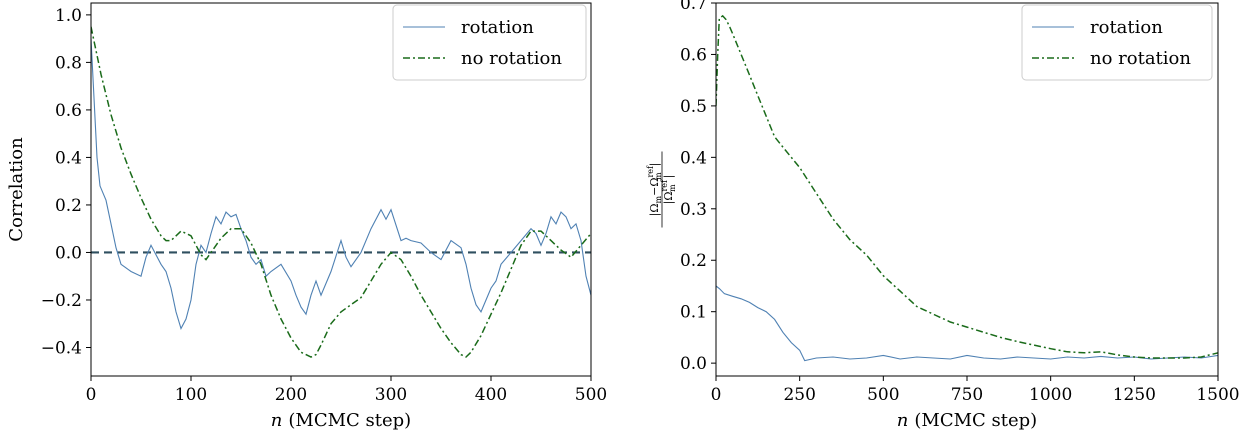 Image resolution: width=1253 pixels, height=441 pixels. What do you see at coordinates (1126, 27) in the screenshot?
I see `legend-label-rotation-right: rotation` at bounding box center [1126, 27].